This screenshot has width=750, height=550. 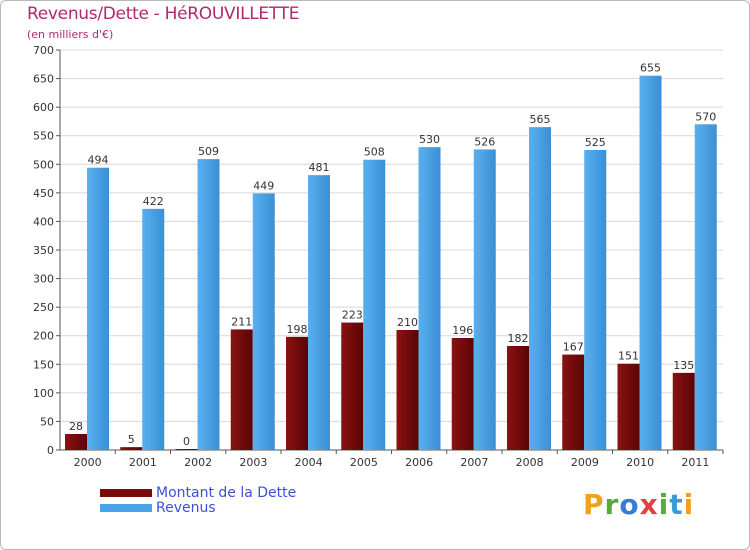 What do you see at coordinates (43, 221) in the screenshot?
I see `y-tick-label: 400` at bounding box center [43, 221].